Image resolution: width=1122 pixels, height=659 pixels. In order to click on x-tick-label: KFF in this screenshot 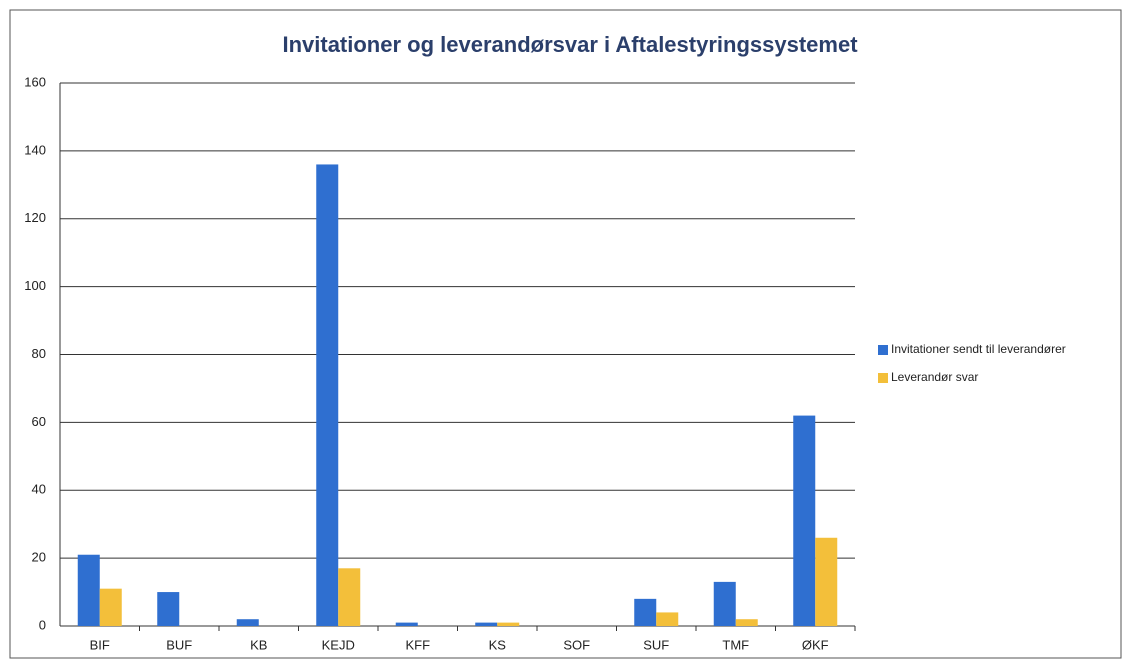, I will do `click(417, 644)`.